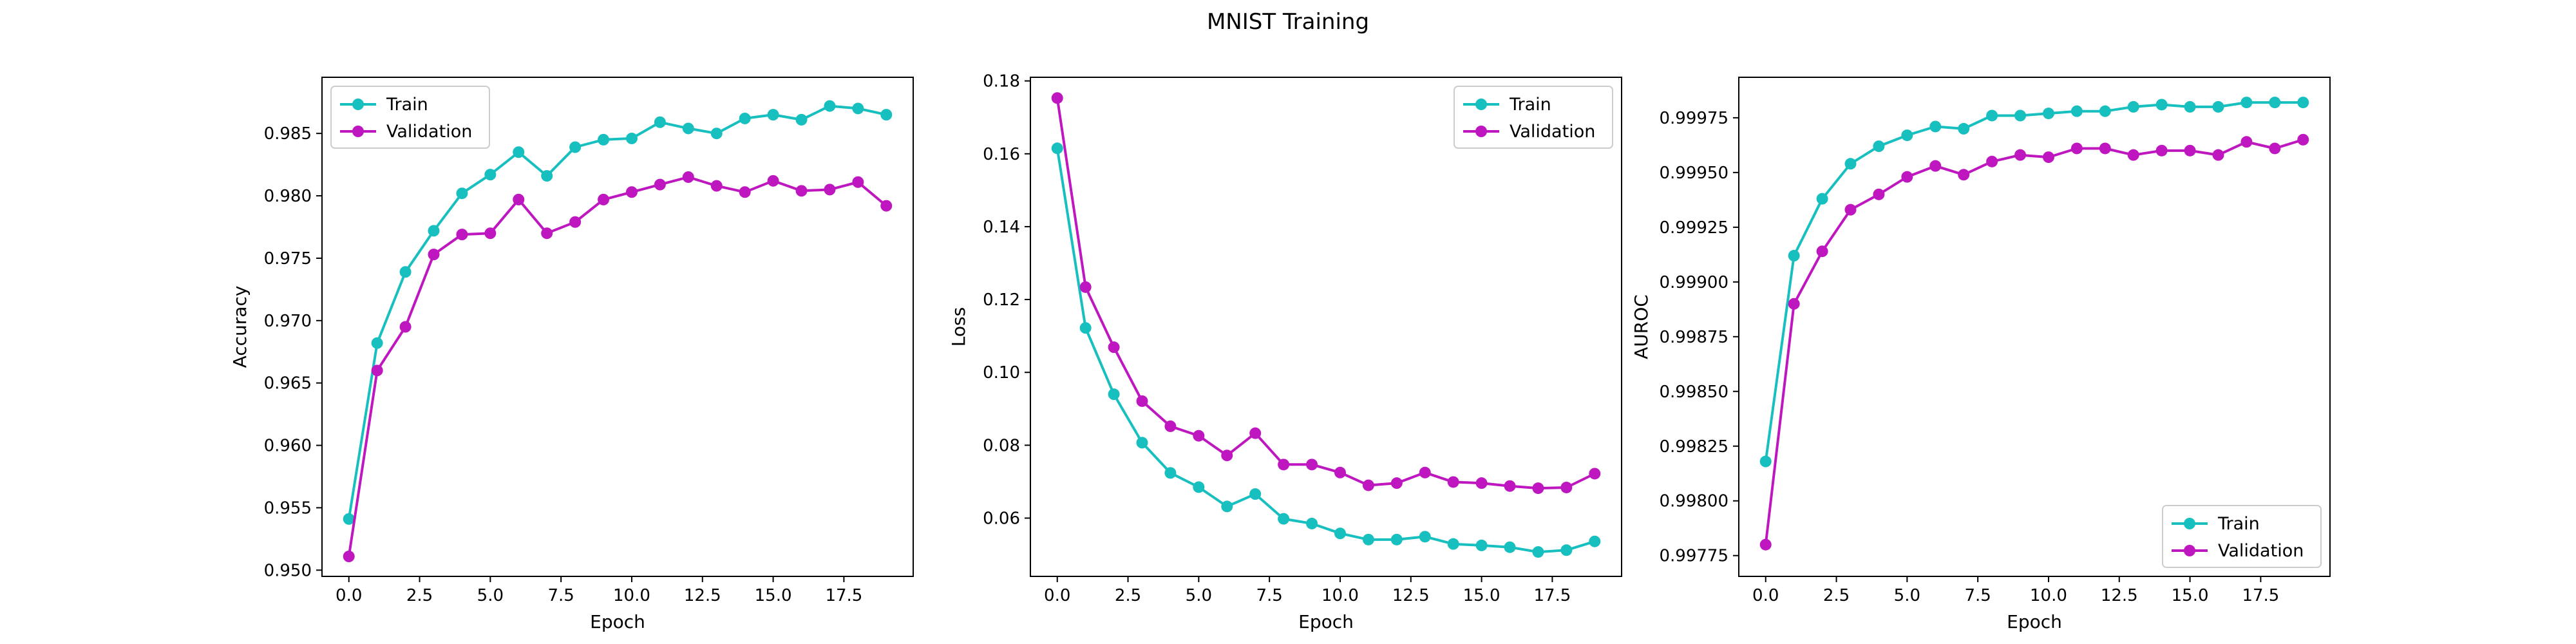 The width and height of the screenshot is (2576, 644). Describe the element at coordinates (1057, 595) in the screenshot. I see `loss-xtick-label: 0.0` at that location.